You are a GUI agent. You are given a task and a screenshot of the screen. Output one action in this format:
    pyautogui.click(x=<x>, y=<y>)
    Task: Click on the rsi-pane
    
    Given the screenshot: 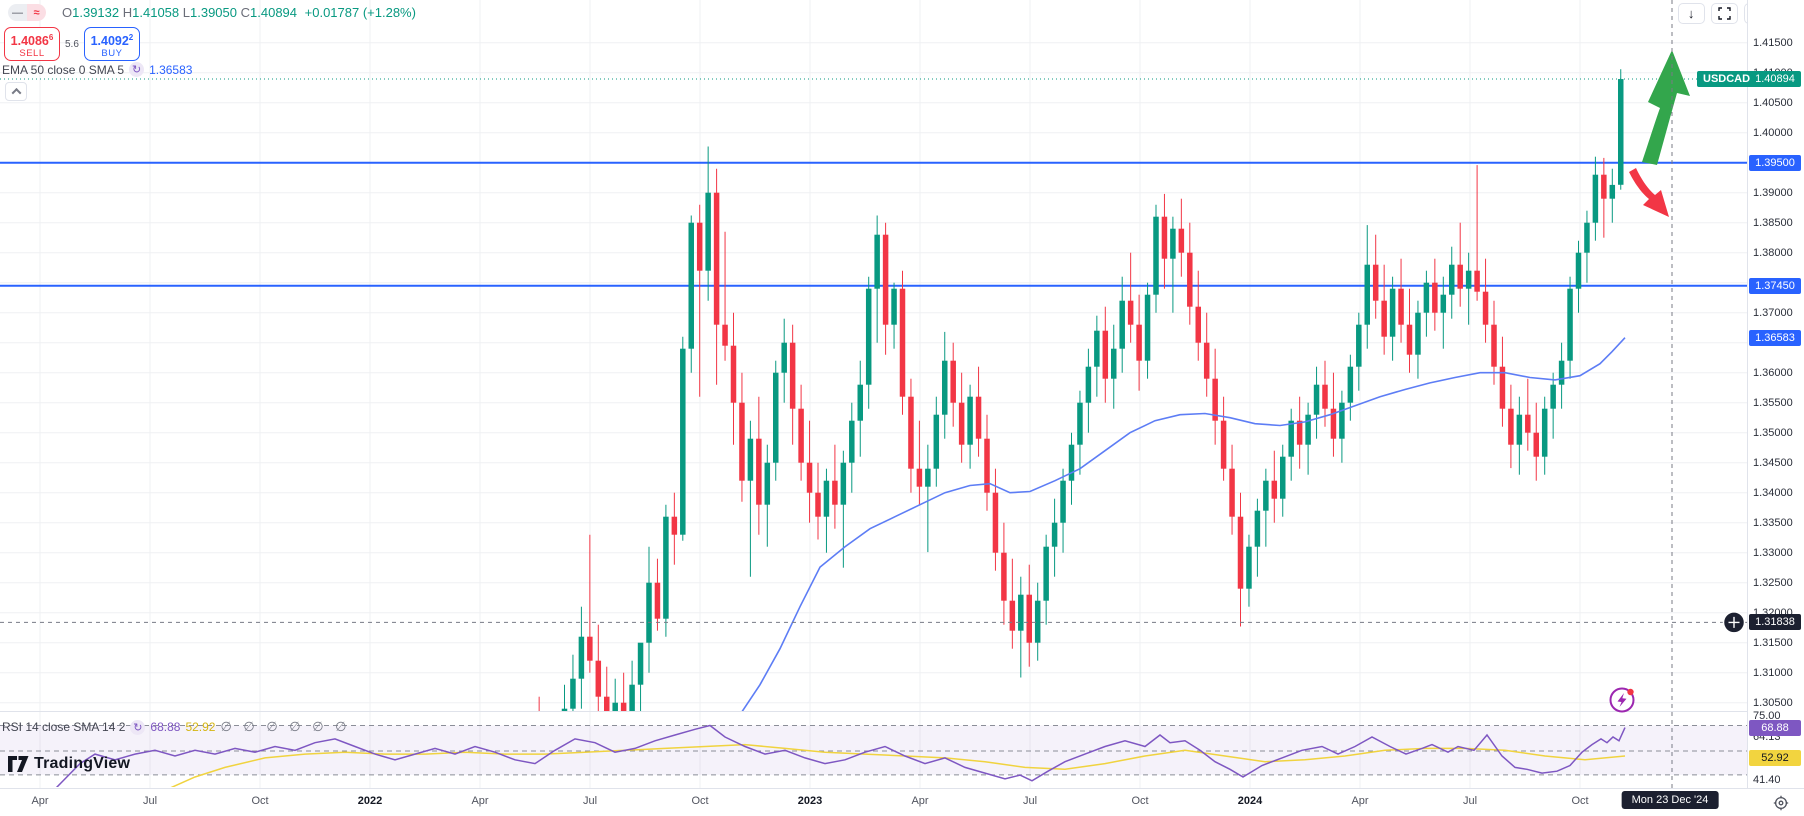 What is the action you would take?
    pyautogui.click(x=873, y=770)
    